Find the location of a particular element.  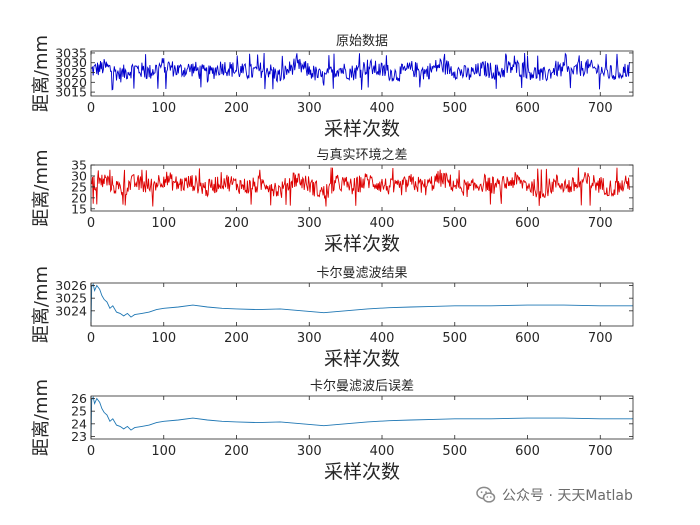

wechat-icon is located at coordinates (486, 494).